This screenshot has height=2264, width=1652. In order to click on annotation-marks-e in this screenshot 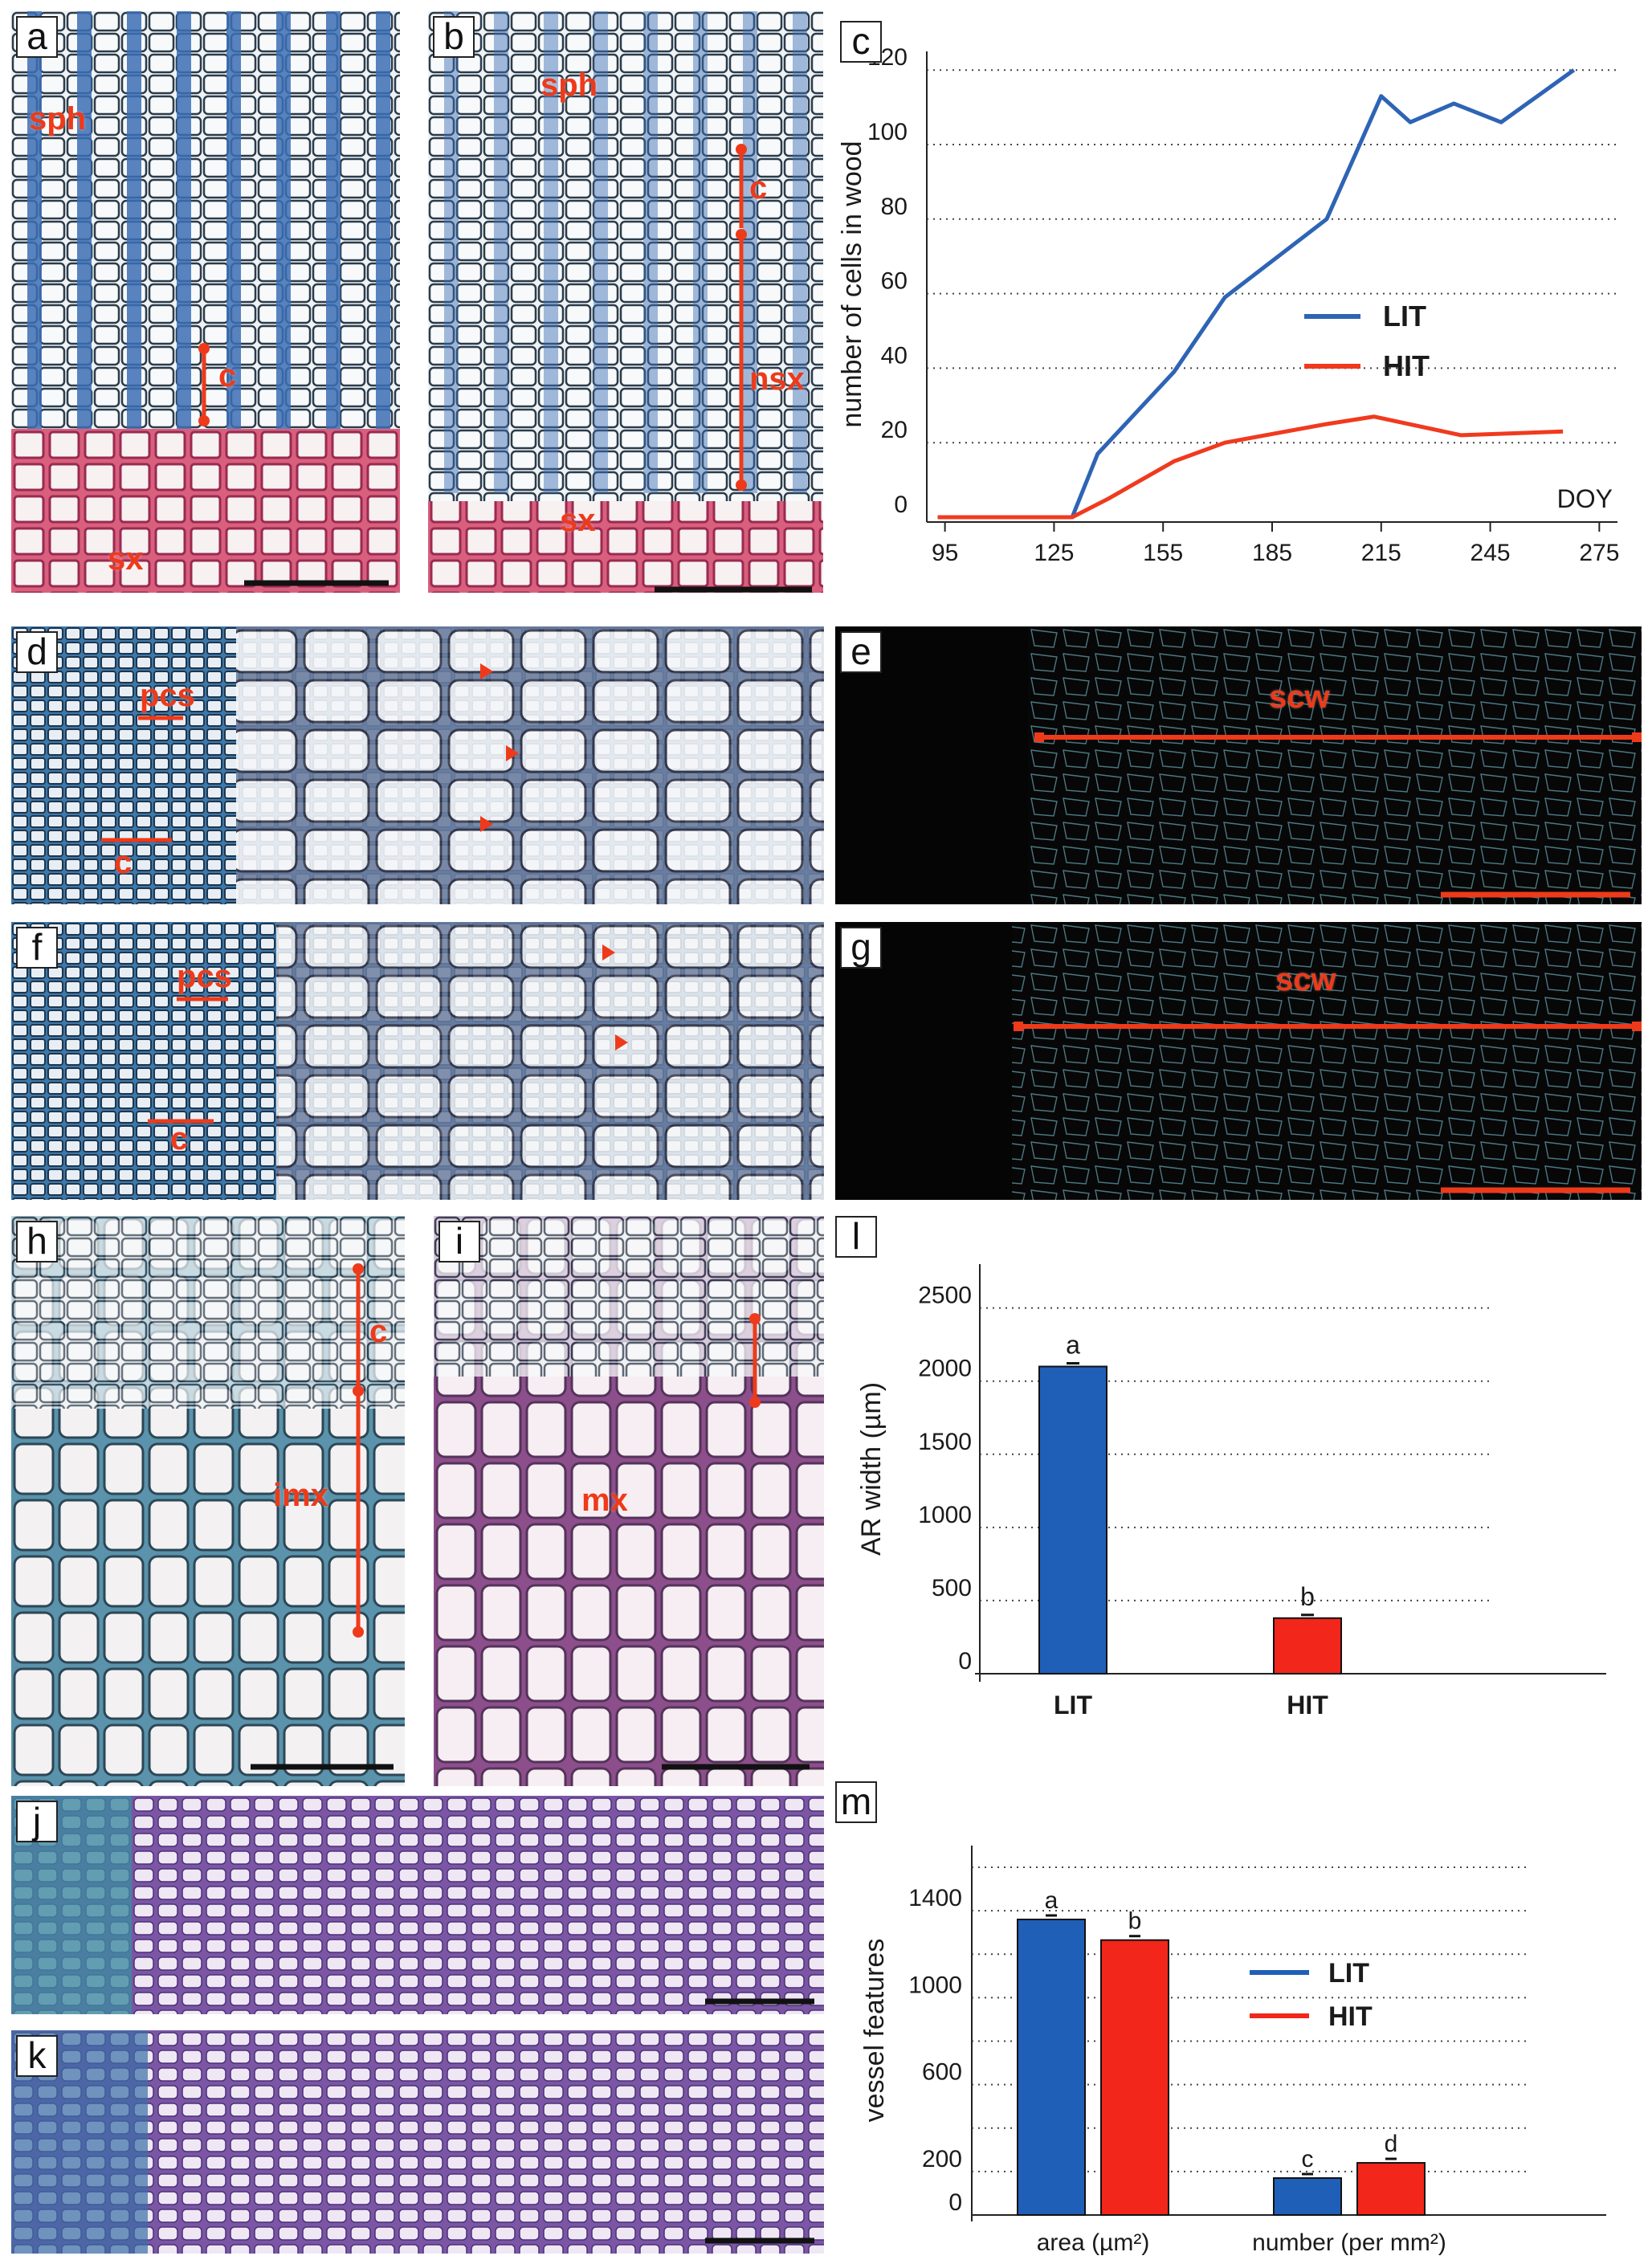, I will do `click(1338, 815)`.